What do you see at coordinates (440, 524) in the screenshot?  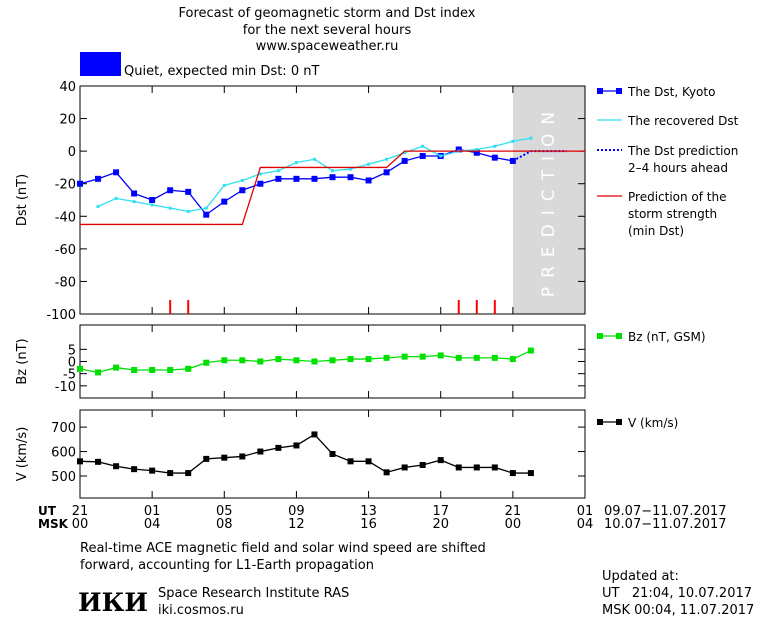 I see `x2-tick-label: 20` at bounding box center [440, 524].